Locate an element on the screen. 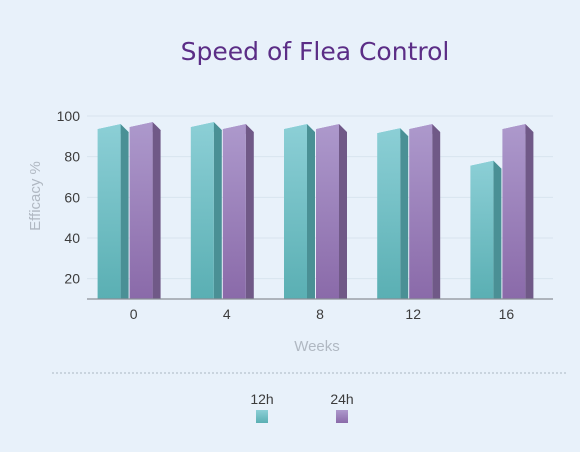 The width and height of the screenshot is (580, 452). chart-title: Speed of Flea Control is located at coordinates (315, 51).